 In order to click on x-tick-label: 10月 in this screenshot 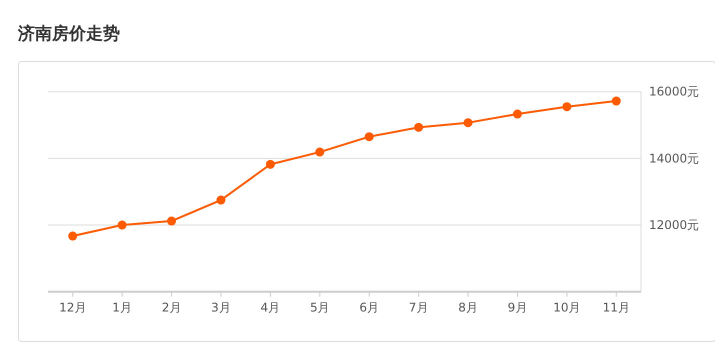, I will do `click(567, 307)`.